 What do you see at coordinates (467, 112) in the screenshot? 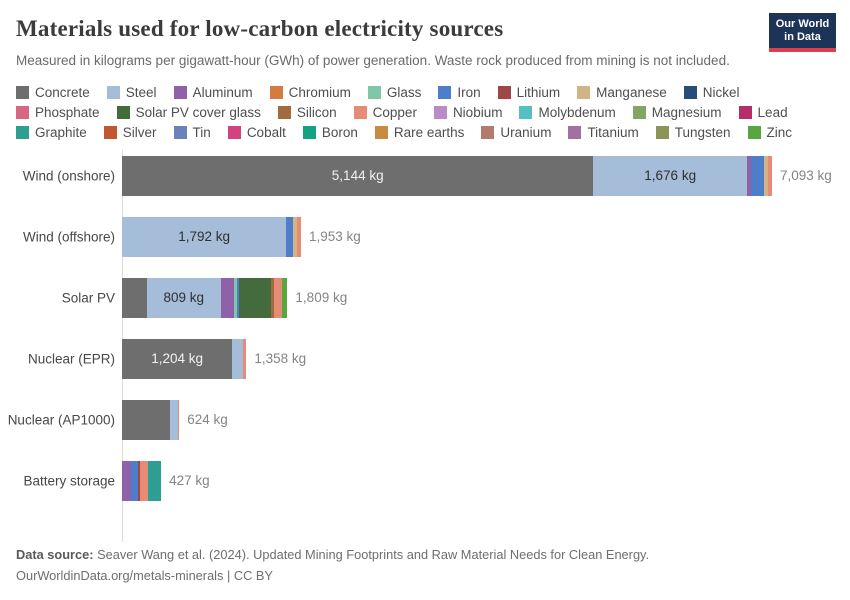
I see `legend-item-niobium: Niobium` at bounding box center [467, 112].